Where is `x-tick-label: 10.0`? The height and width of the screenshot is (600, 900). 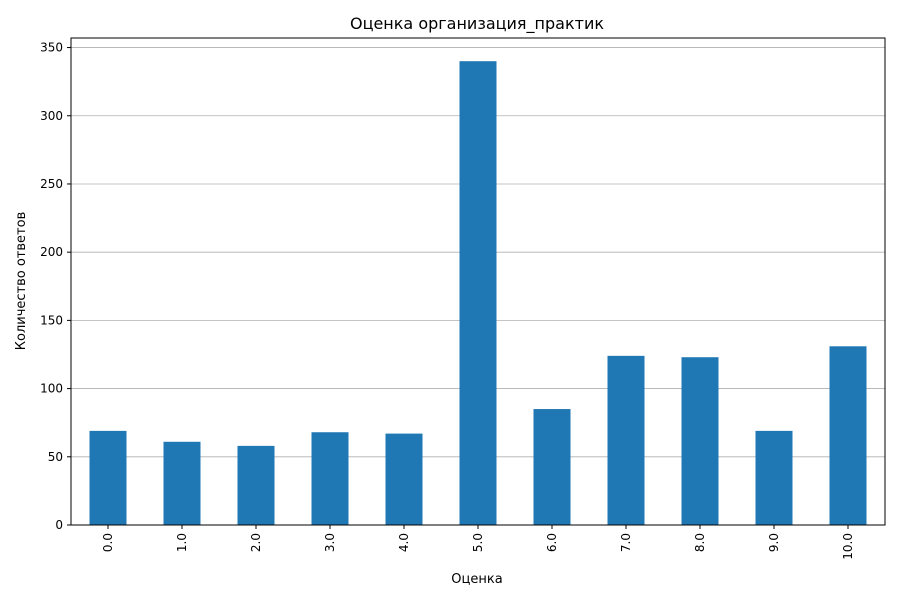
x-tick-label: 10.0 is located at coordinates (848, 546).